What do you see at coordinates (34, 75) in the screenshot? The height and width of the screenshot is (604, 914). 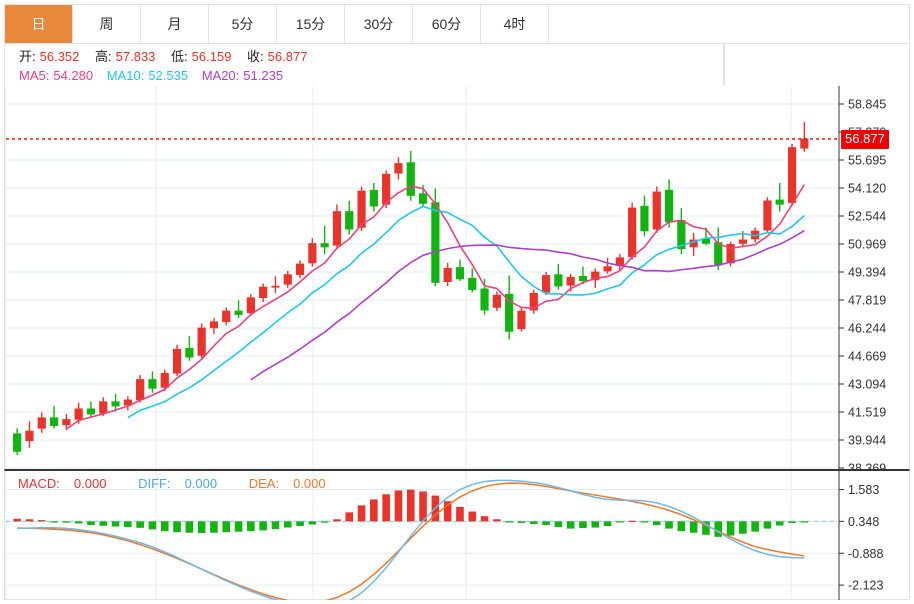 I see `ma5-label: MA5:` at bounding box center [34, 75].